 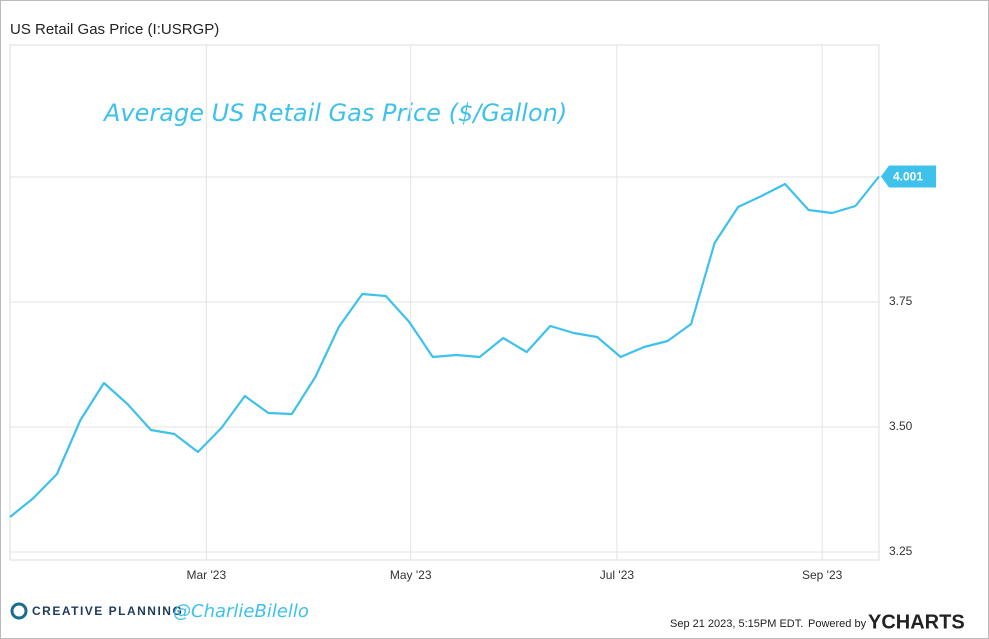 I want to click on brand-icon, so click(x=19, y=611).